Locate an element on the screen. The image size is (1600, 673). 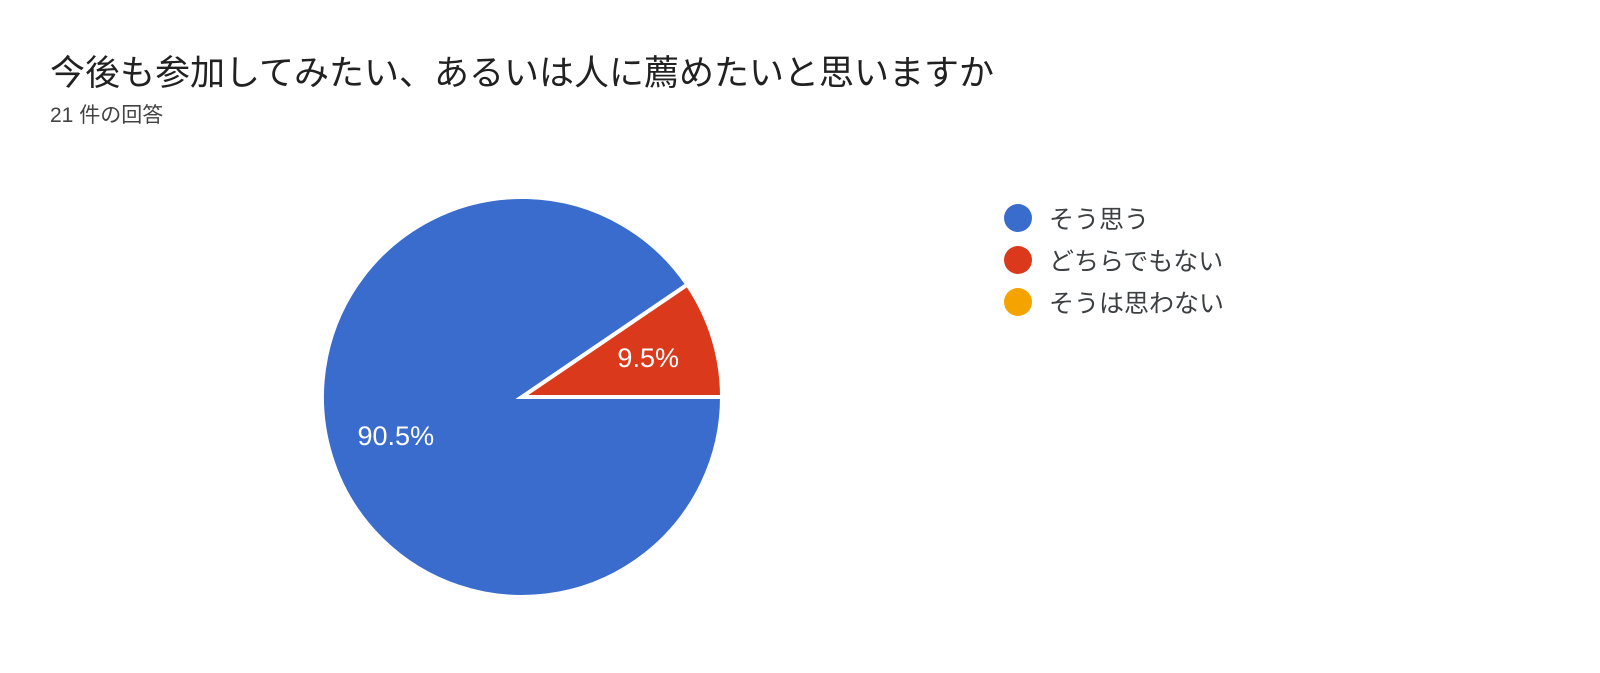
legend-label: どちらでもない is located at coordinates (1136, 262).